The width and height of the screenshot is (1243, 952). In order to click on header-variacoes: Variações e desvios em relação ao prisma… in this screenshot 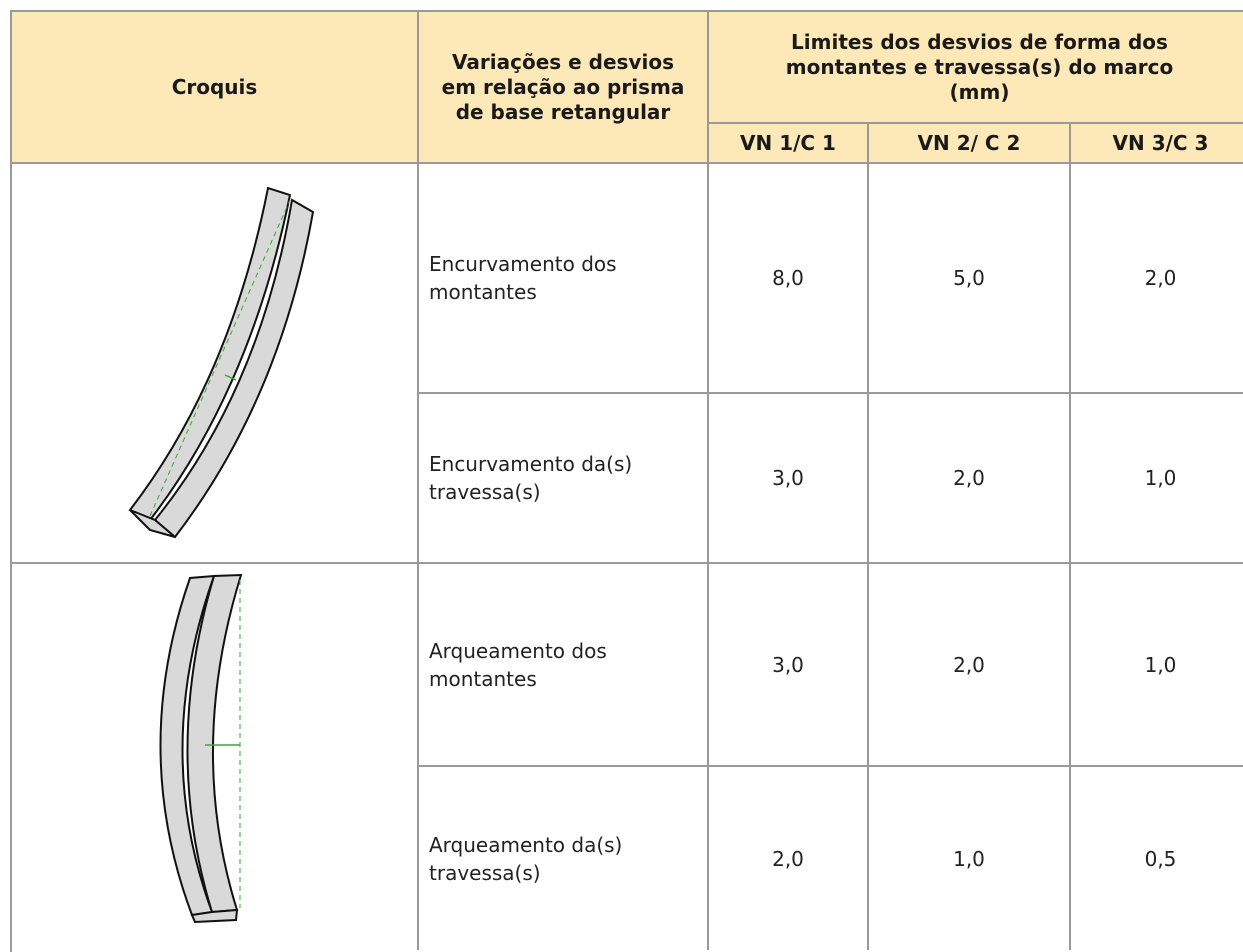, I will do `click(562, 86)`.